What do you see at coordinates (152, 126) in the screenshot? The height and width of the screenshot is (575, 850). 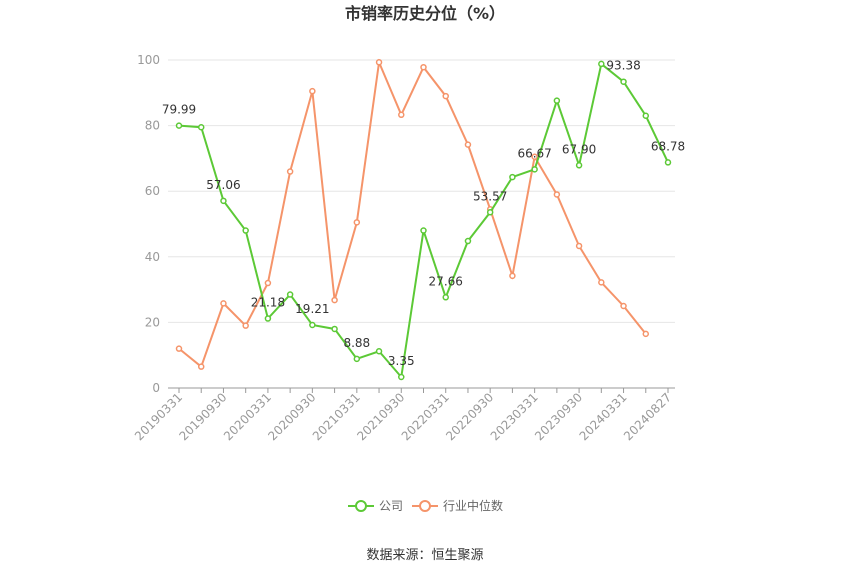 I see `y-tick-label: 80` at bounding box center [152, 126].